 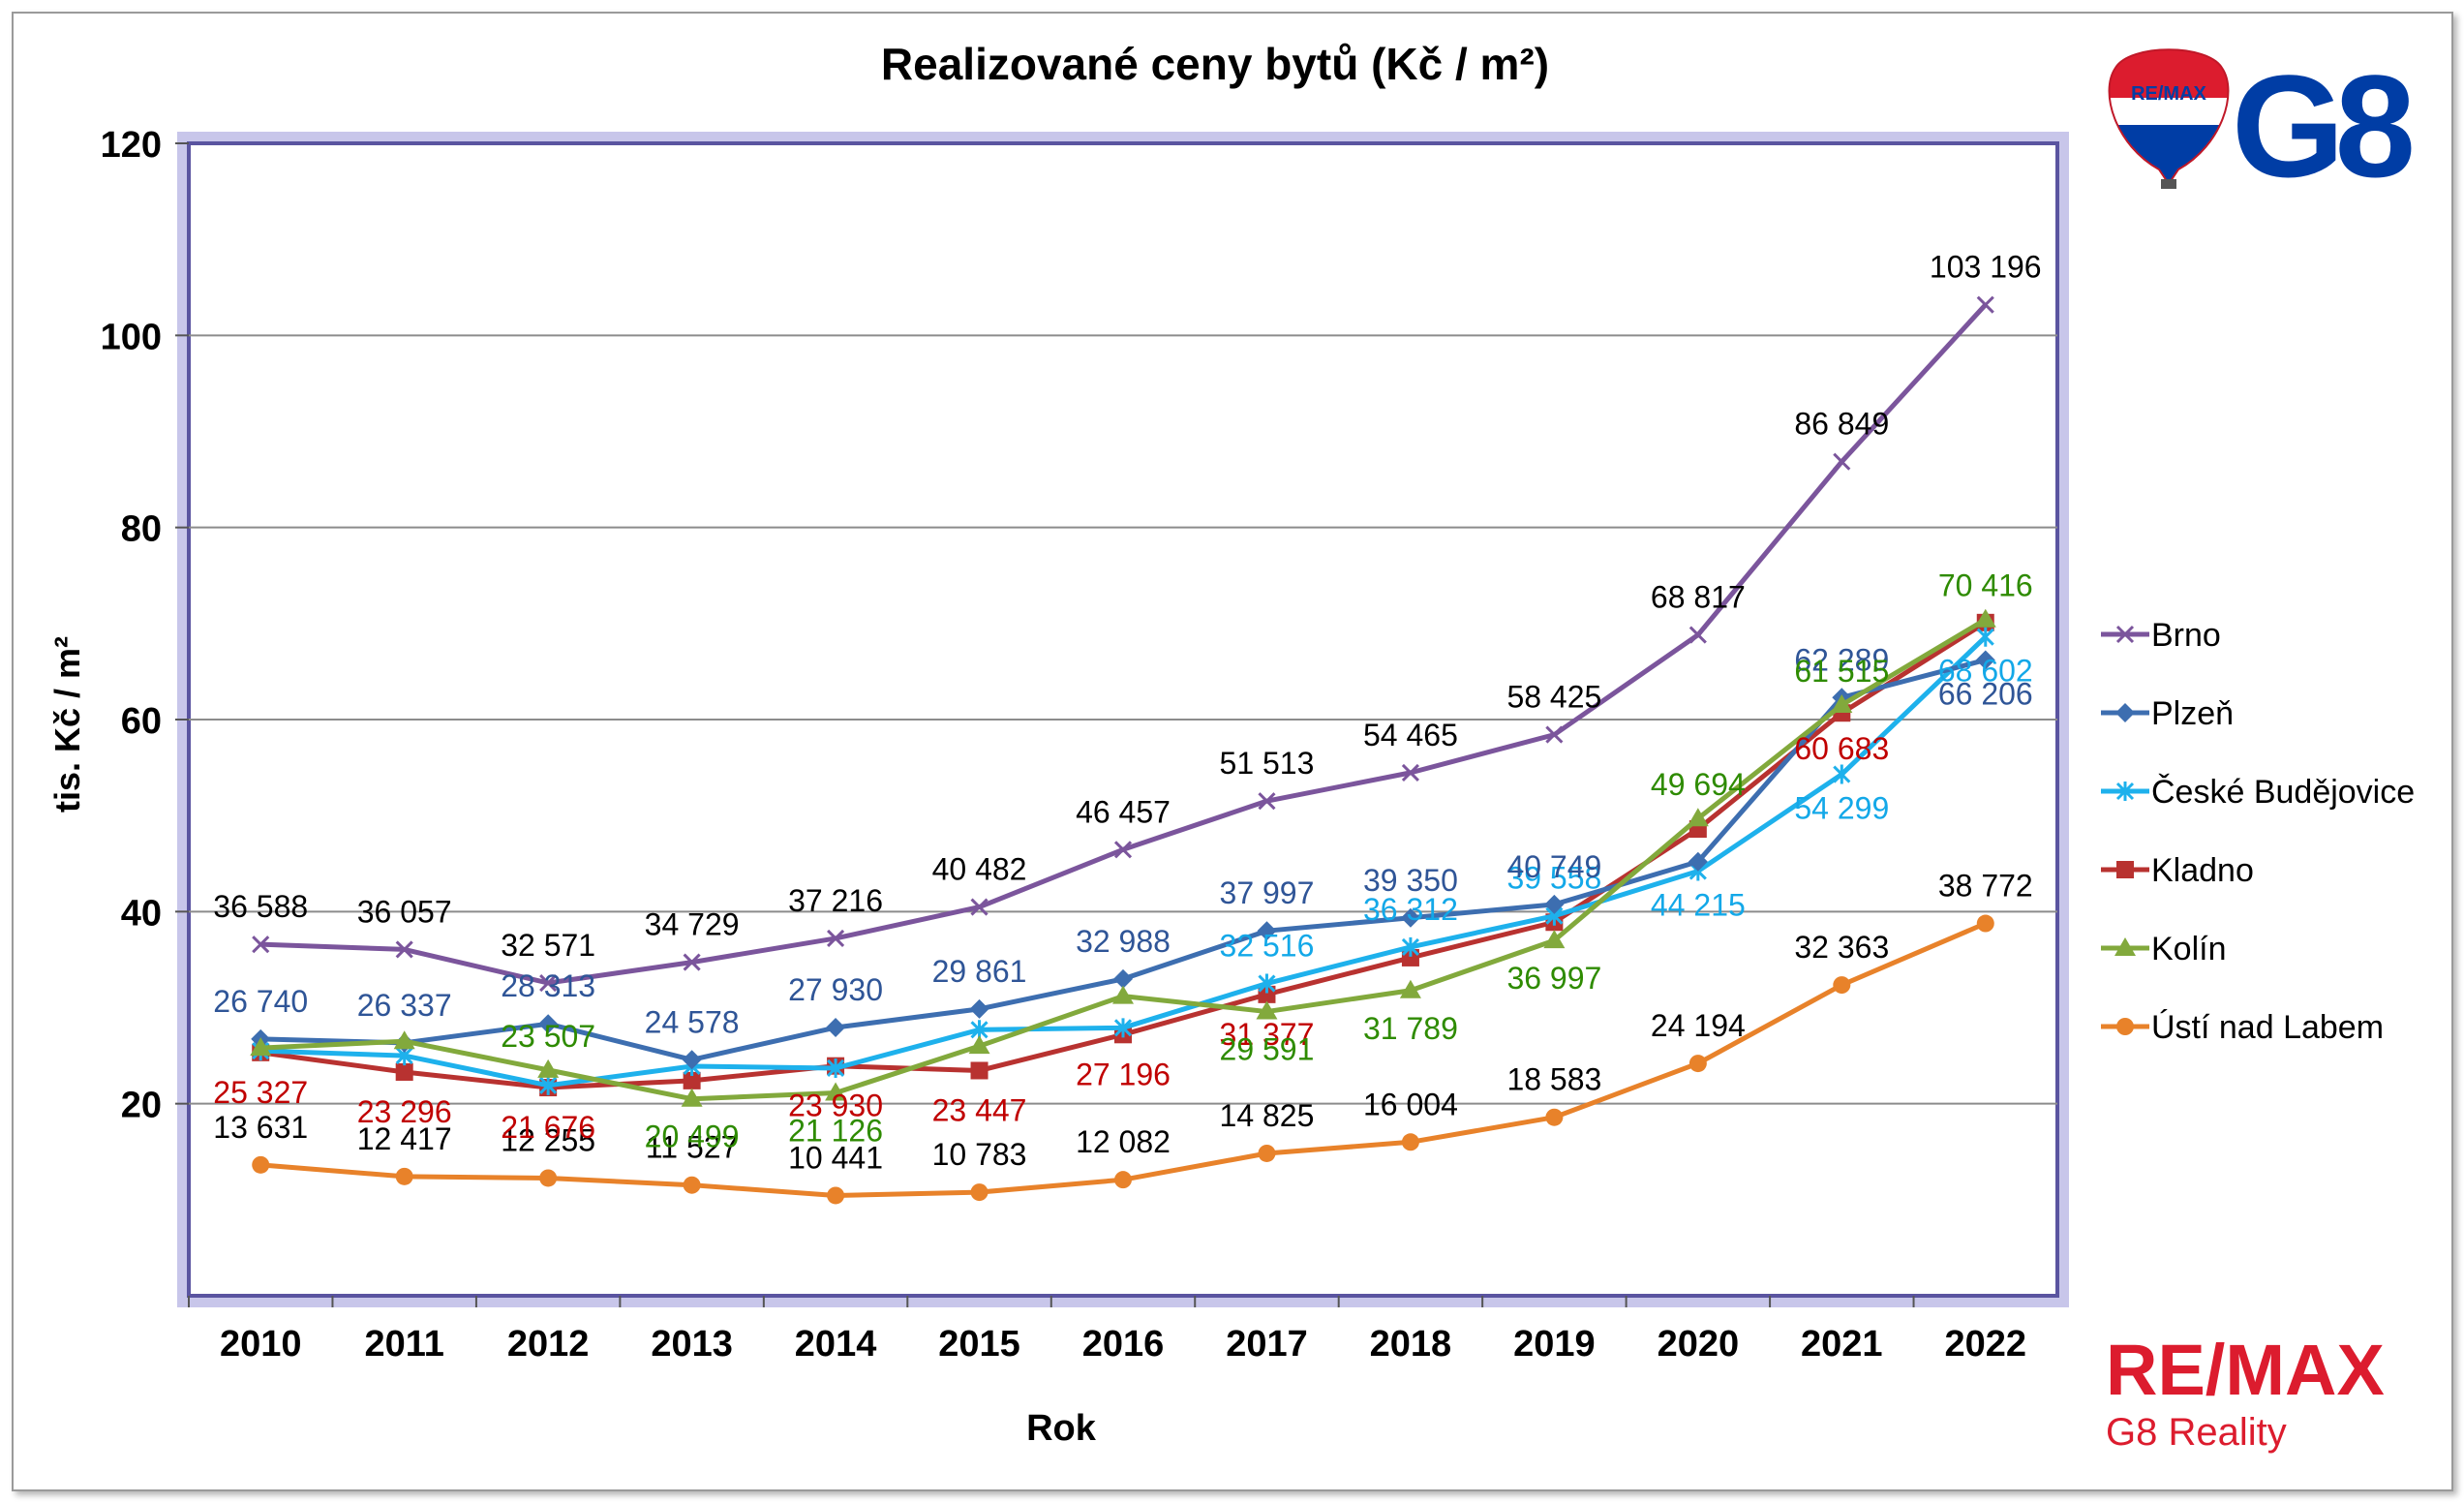 I want to click on data-label: 27 196, so click(x=1123, y=1074).